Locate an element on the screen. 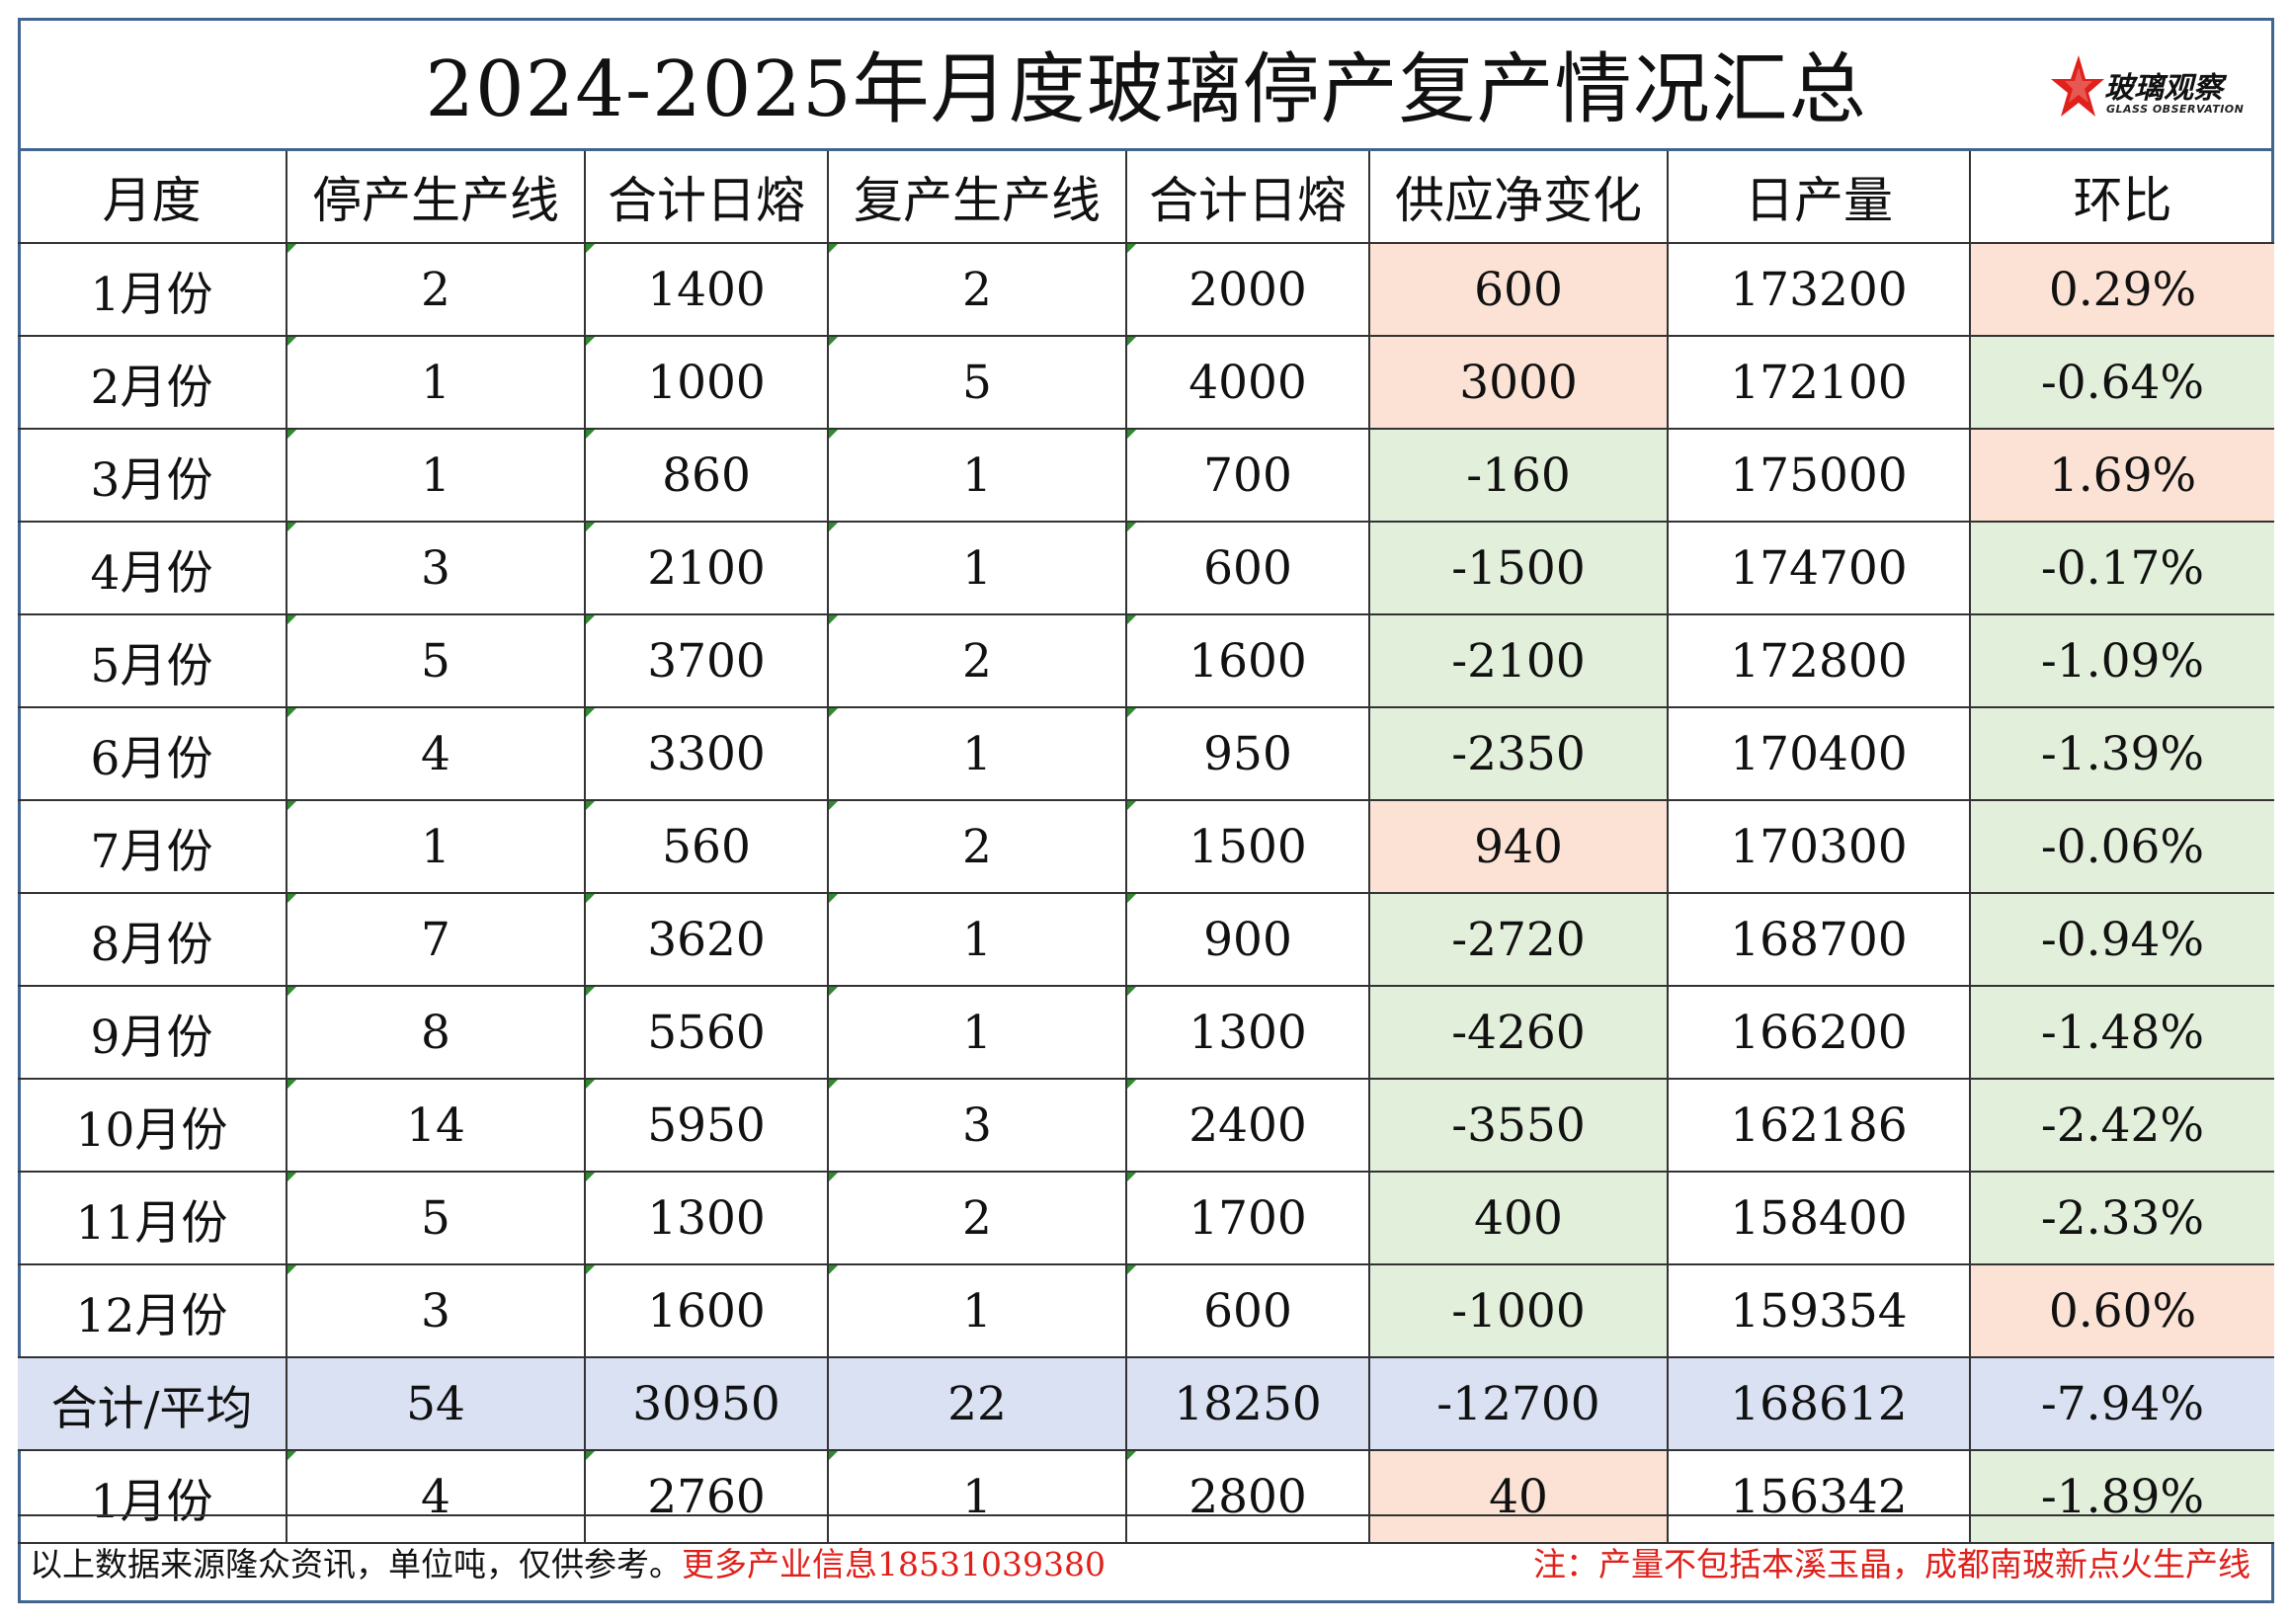 The height and width of the screenshot is (1624, 2292). cell-stop-lines: 14 is located at coordinates (436, 1125).